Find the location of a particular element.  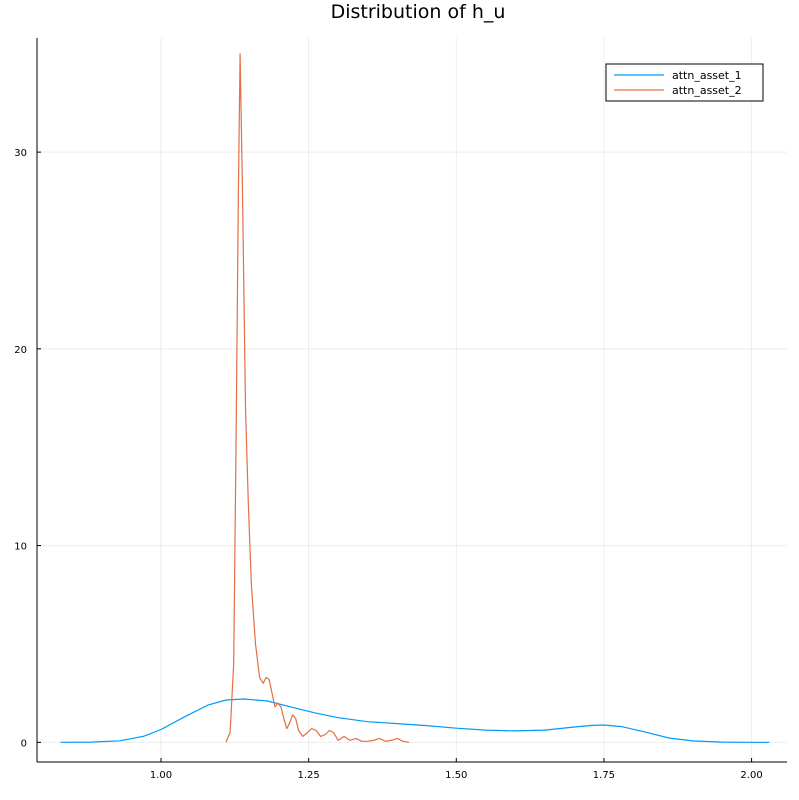

legend: attn_asset_1 attn_asset_2 is located at coordinates (684, 82).